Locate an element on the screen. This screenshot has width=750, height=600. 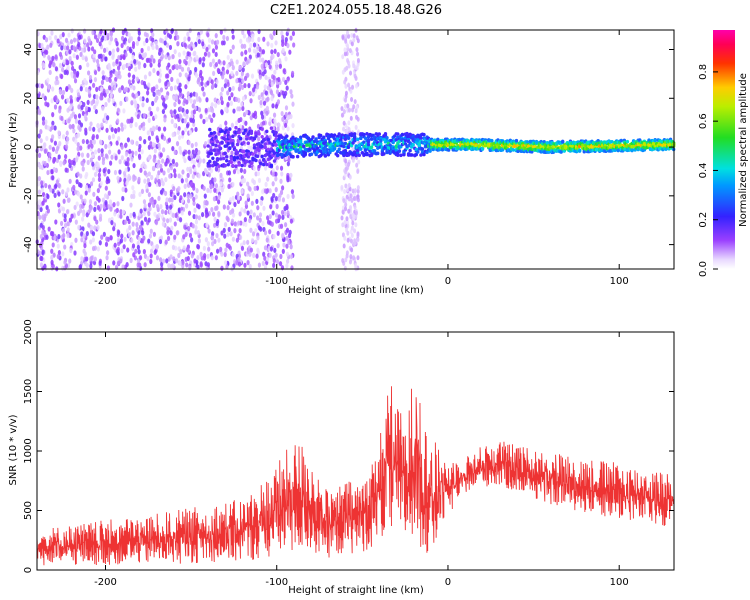
colorbar-tick-label: 0.4 is located at coordinates (703, 170).